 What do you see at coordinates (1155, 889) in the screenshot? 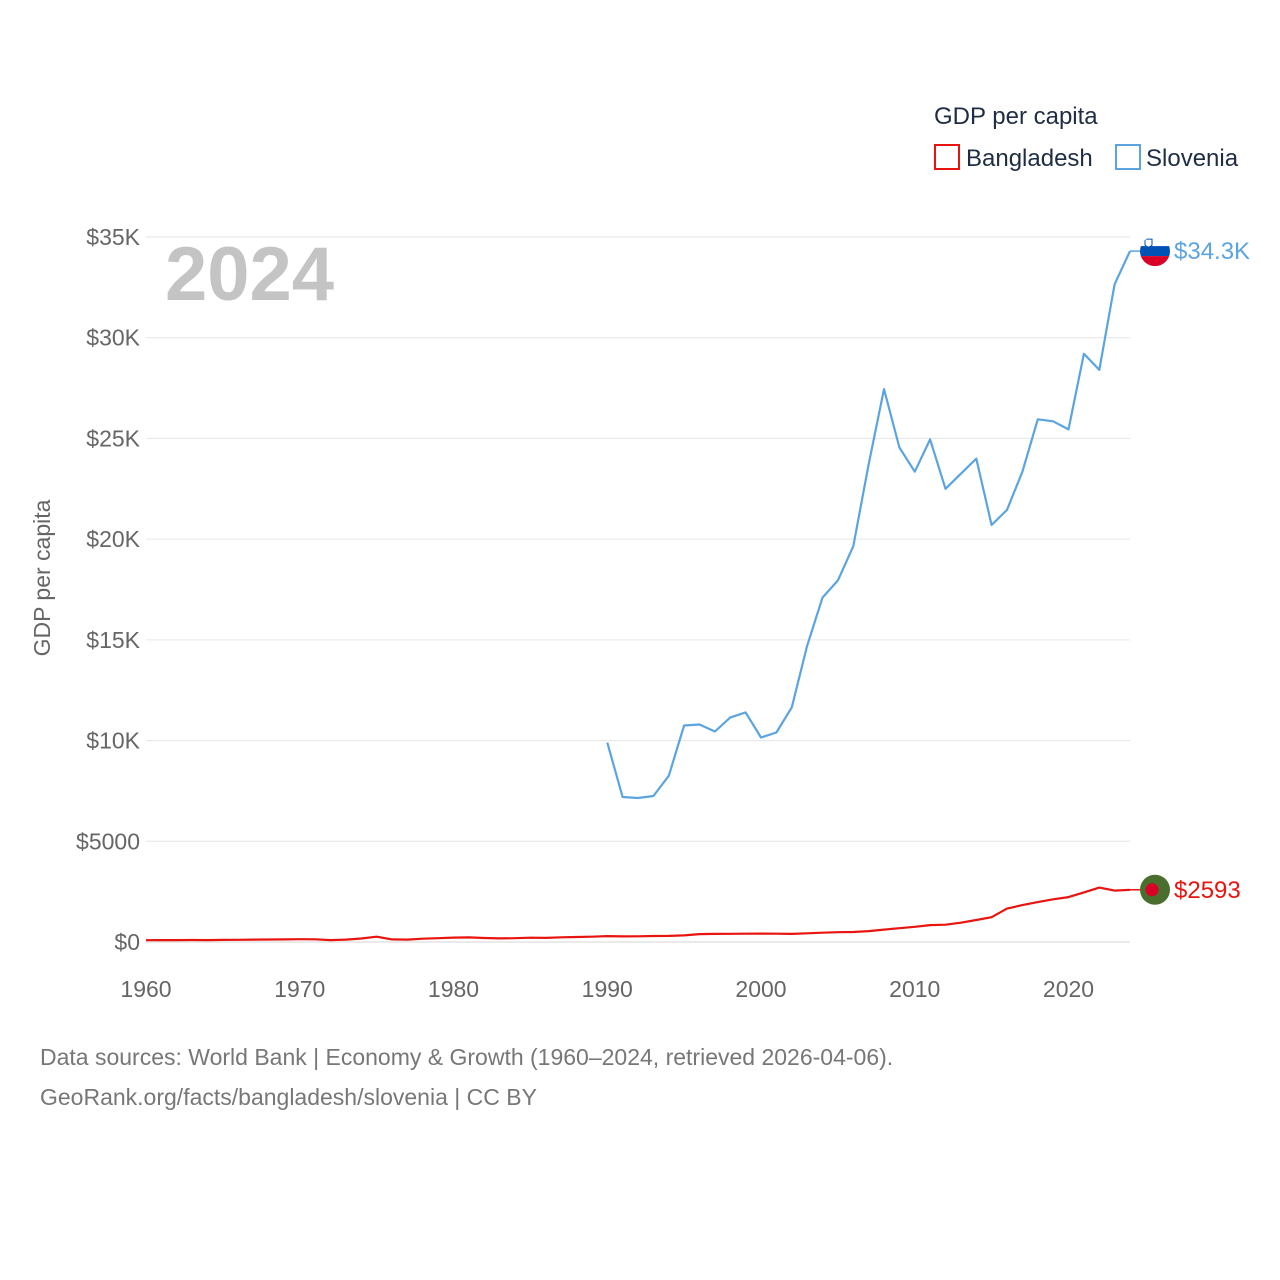
I see `bangladesh-flag-icon` at bounding box center [1155, 889].